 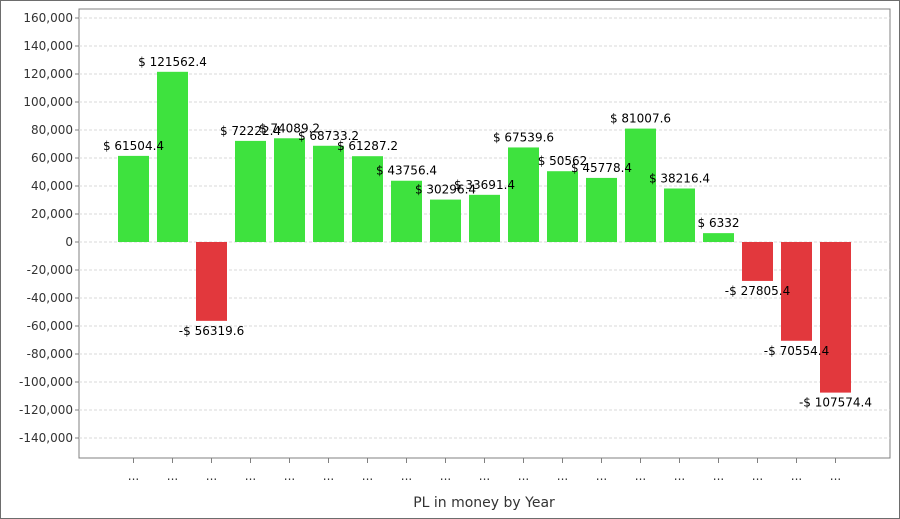 What do you see at coordinates (484, 185) in the screenshot?
I see `bar-data-label: $ 33691.4` at bounding box center [484, 185].